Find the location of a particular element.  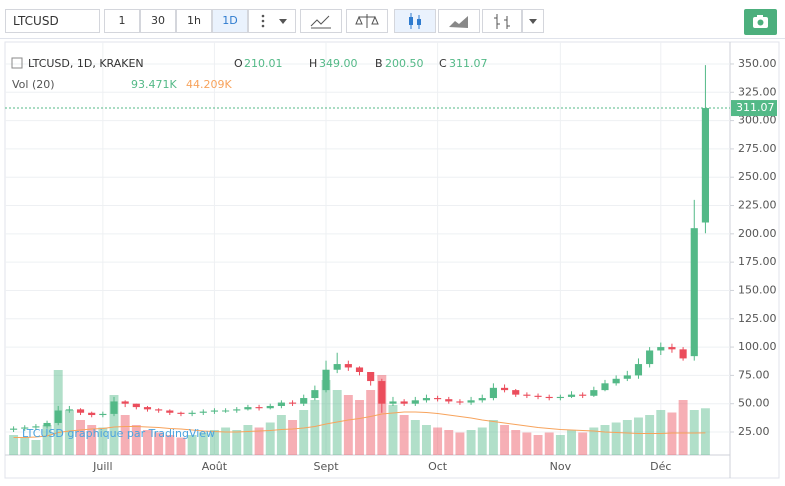

candles-button is located at coordinates (415, 21).